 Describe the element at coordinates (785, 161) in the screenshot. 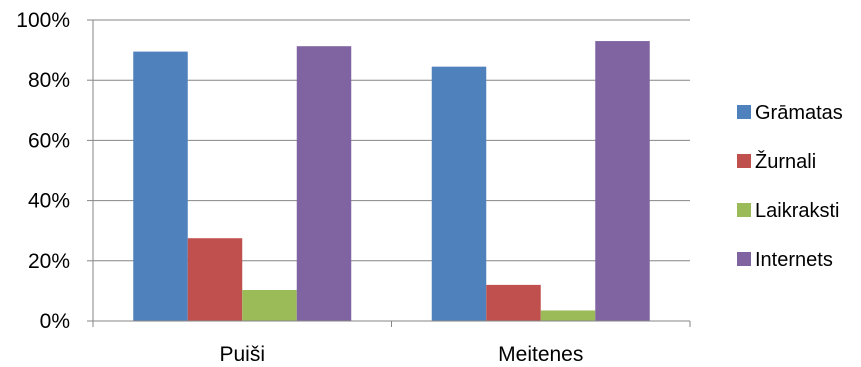

I see `legend-label: Žurnali` at that location.